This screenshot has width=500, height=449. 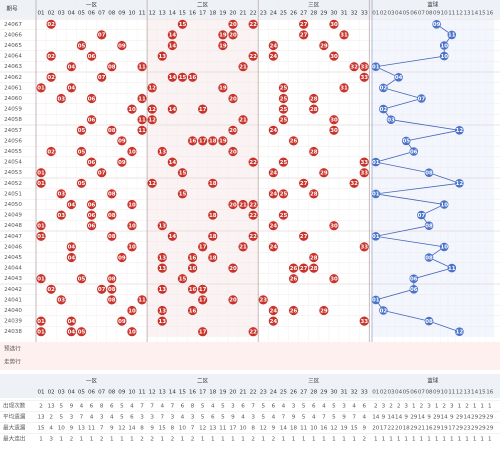 I want to click on red-col-header: 13, so click(x=163, y=14).